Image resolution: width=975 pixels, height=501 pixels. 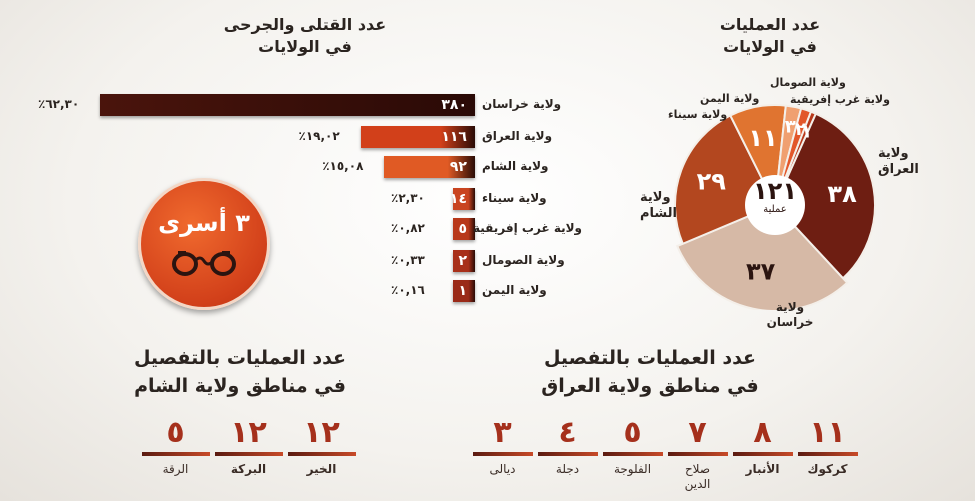 I want to click on pie-slice-value-label: ٢, so click(x=800, y=129).